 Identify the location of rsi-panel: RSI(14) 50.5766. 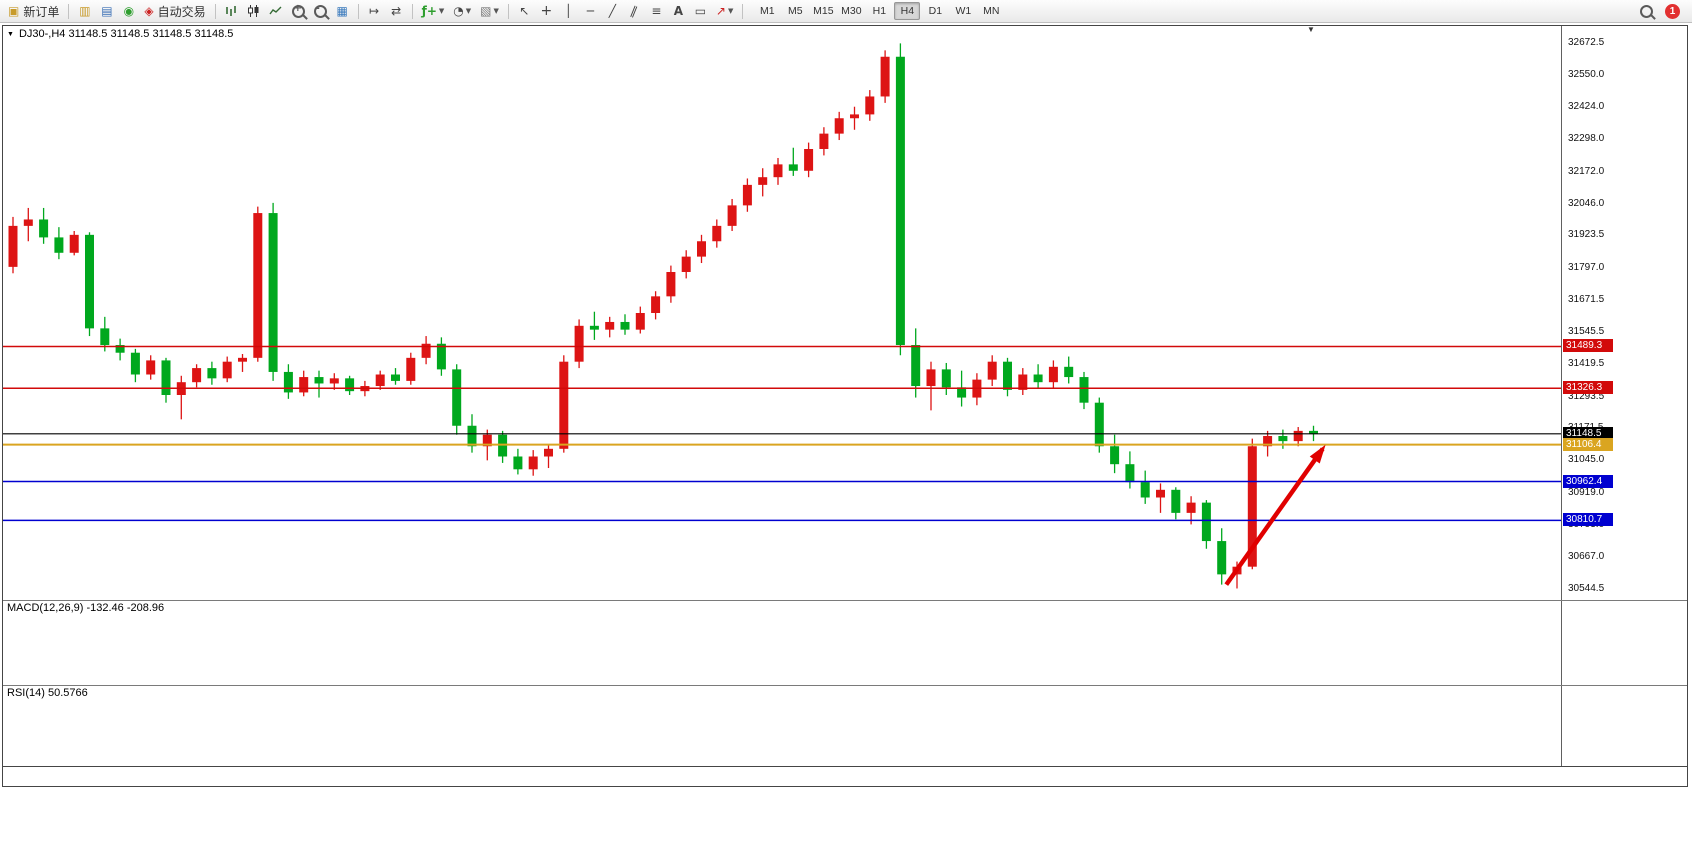
(782, 726).